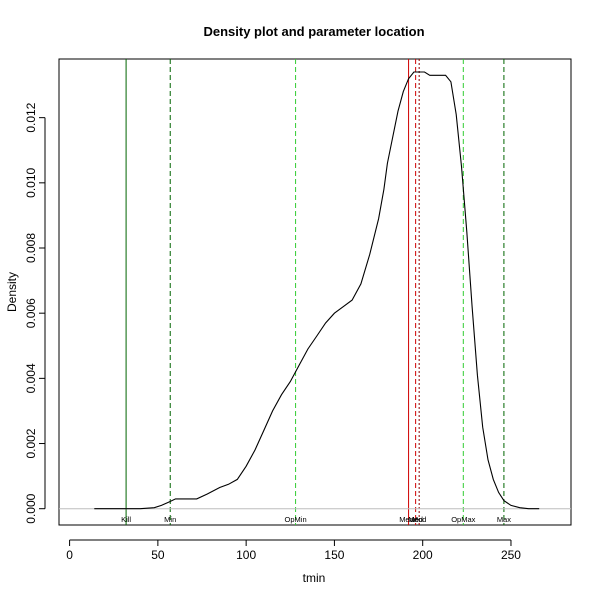 This screenshot has height=600, width=600. I want to click on marker-label-kill: Kill, so click(126, 519).